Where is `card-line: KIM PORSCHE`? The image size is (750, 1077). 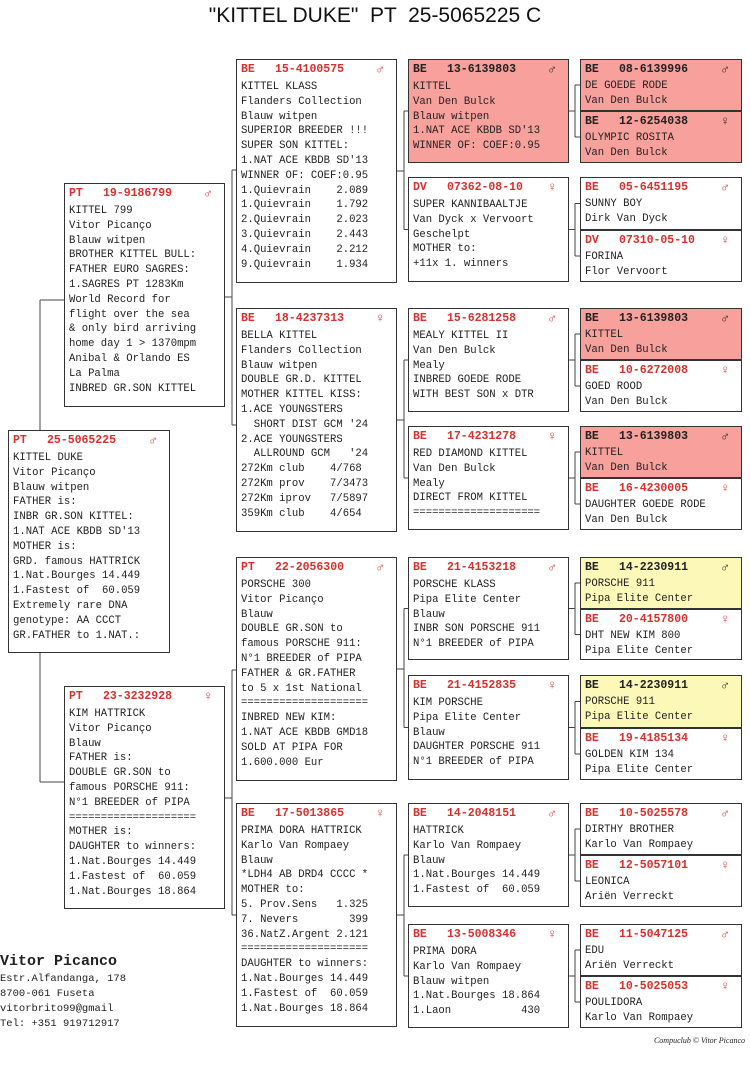 card-line: KIM PORSCHE is located at coordinates (448, 703).